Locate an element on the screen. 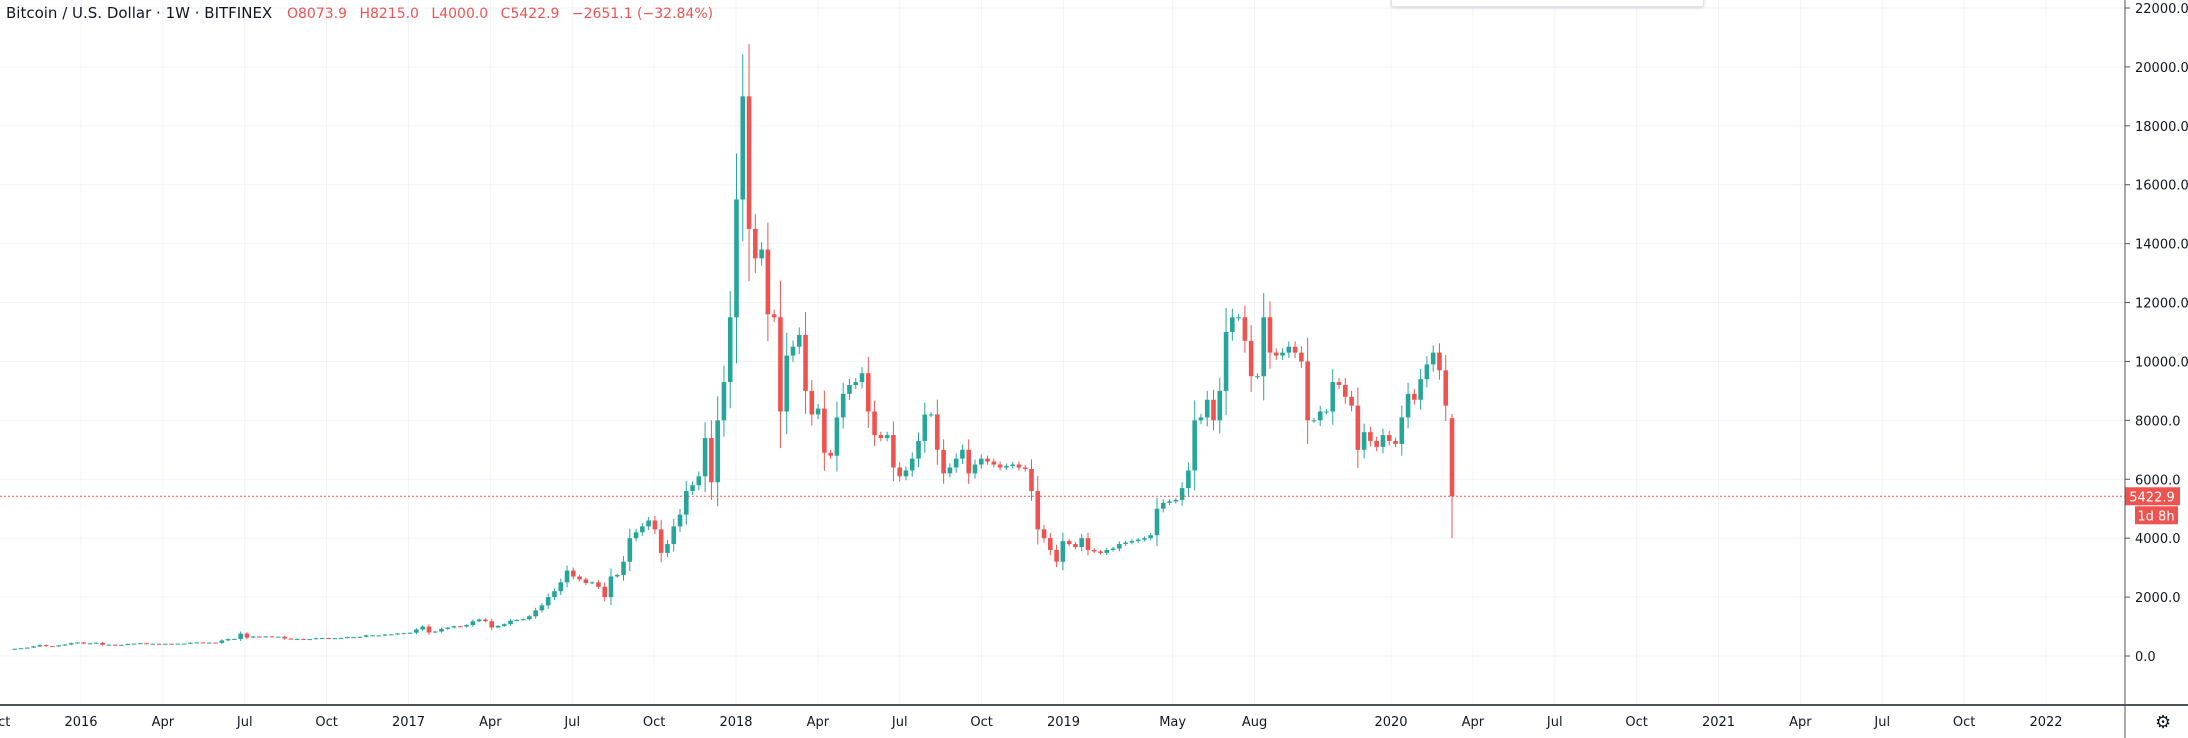  y-tick-label: 4000.0 is located at coordinates (2158, 539).